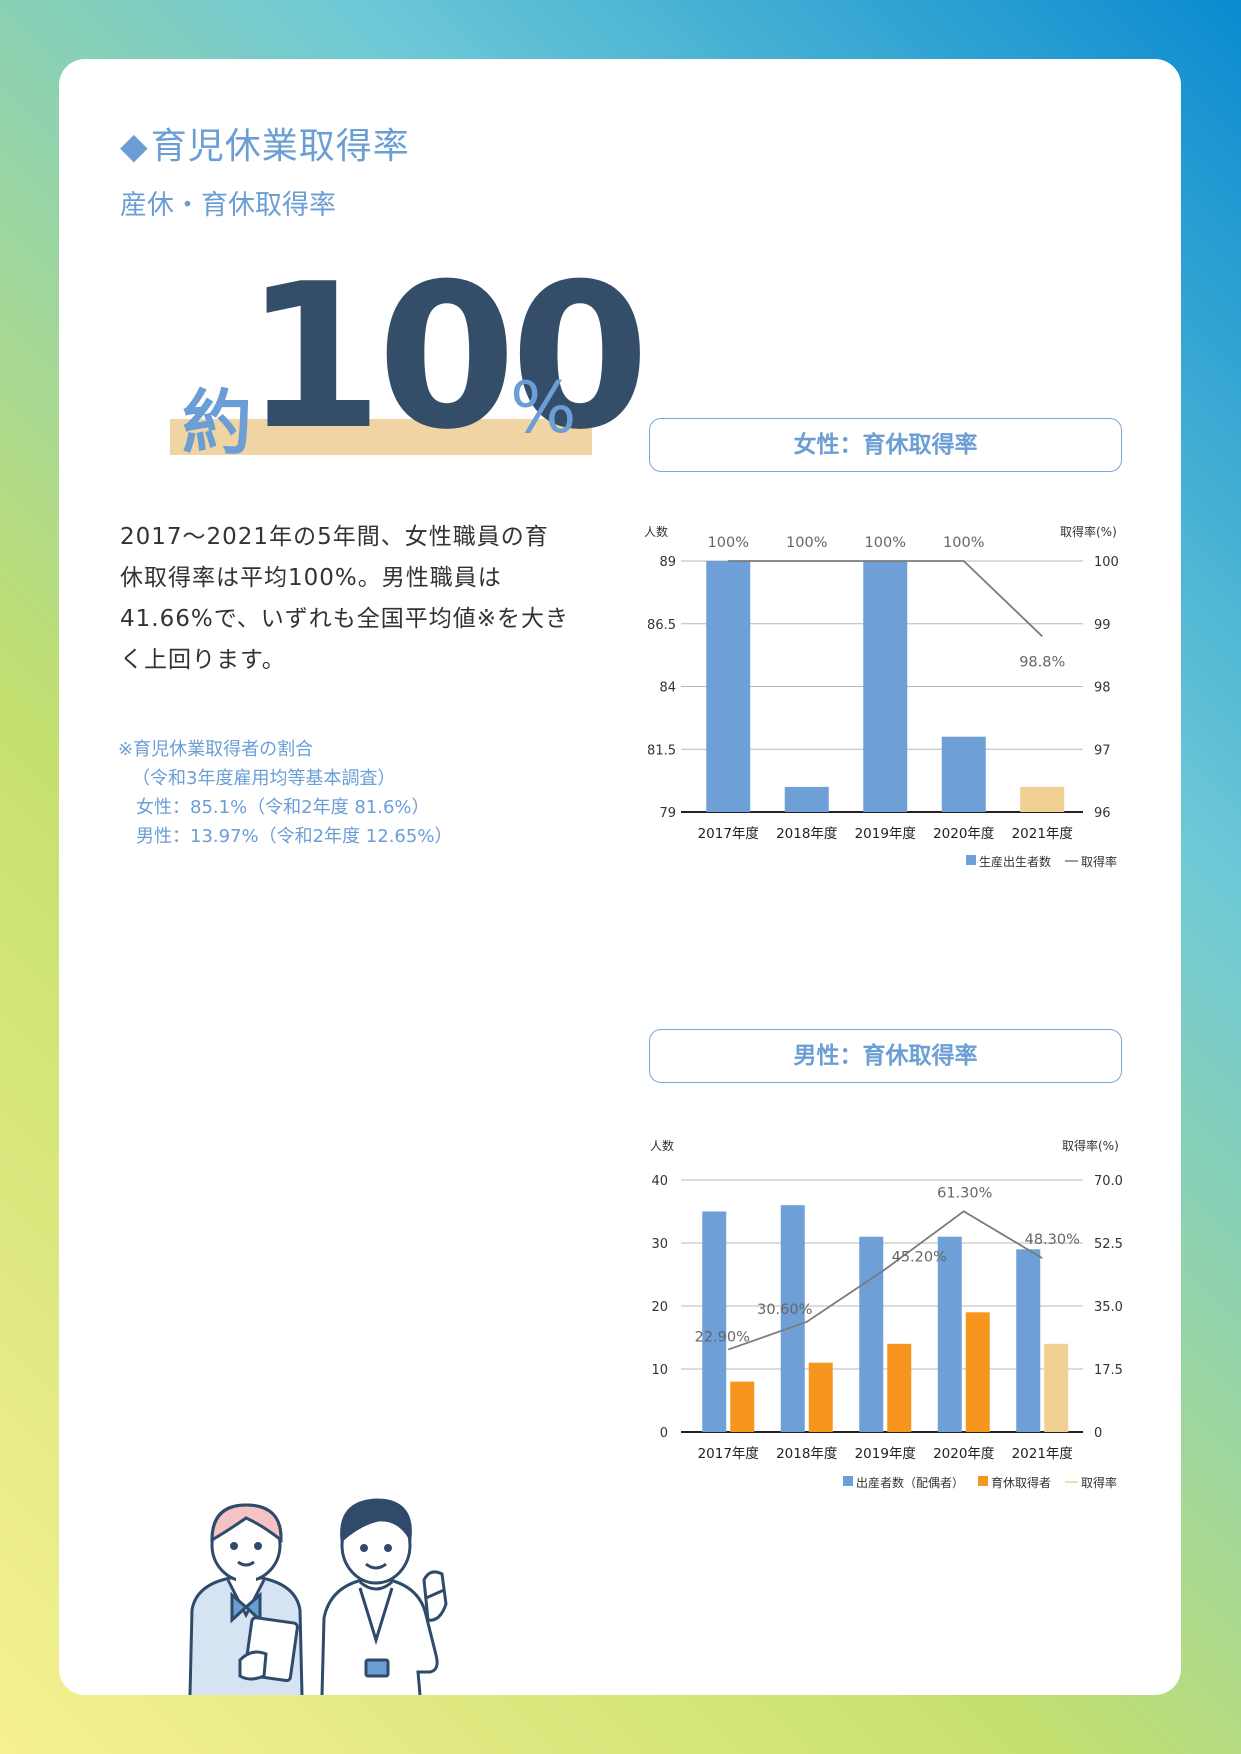 This screenshot has height=1754, width=1241. What do you see at coordinates (1102, 813) in the screenshot?
I see `female-right-tick-label: 96` at bounding box center [1102, 813].